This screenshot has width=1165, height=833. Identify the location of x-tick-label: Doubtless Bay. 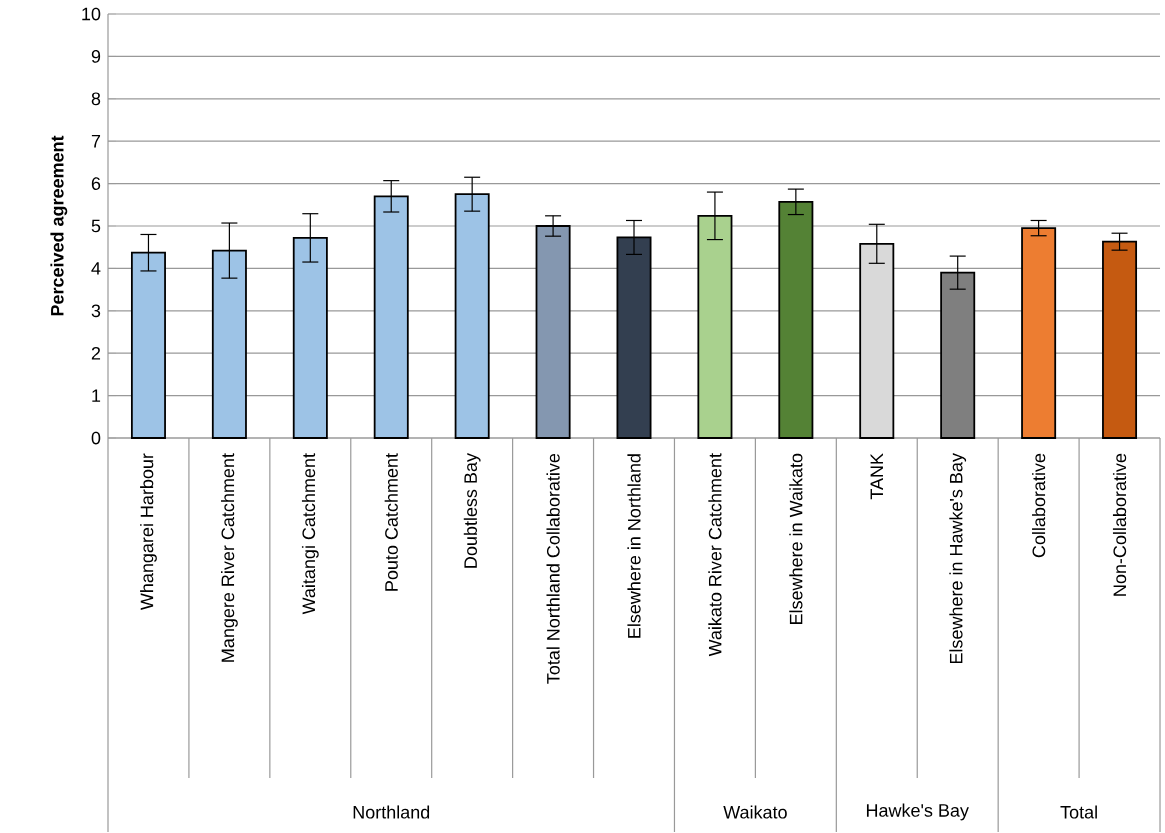
(472, 510).